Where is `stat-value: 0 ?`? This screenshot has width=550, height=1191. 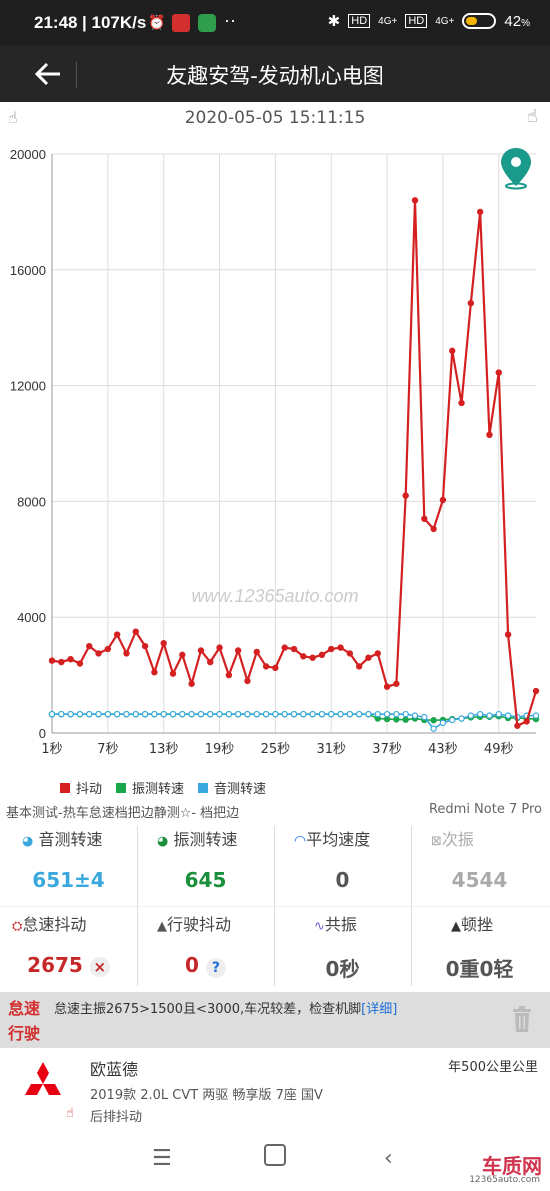
stat-value: 0 ? is located at coordinates (205, 965).